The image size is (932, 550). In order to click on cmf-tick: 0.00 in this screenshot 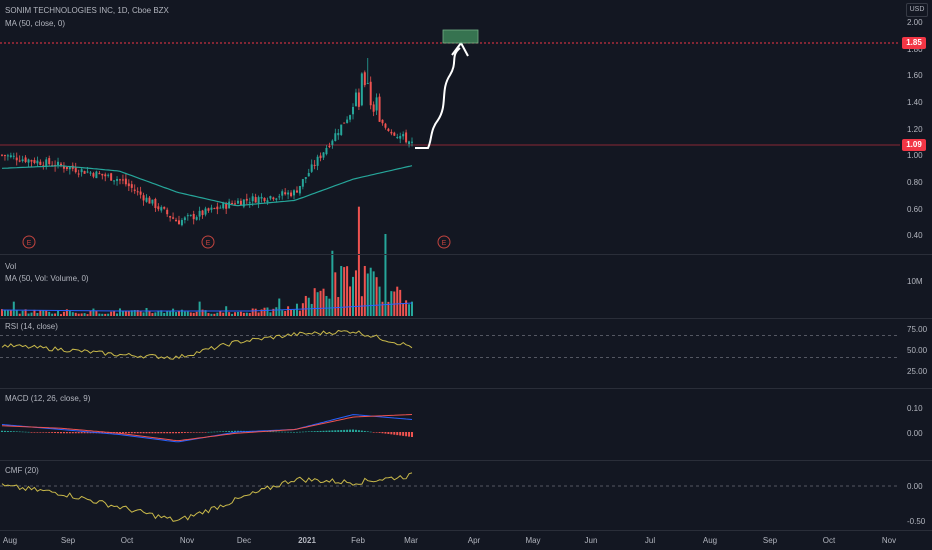, I will do `click(915, 486)`.